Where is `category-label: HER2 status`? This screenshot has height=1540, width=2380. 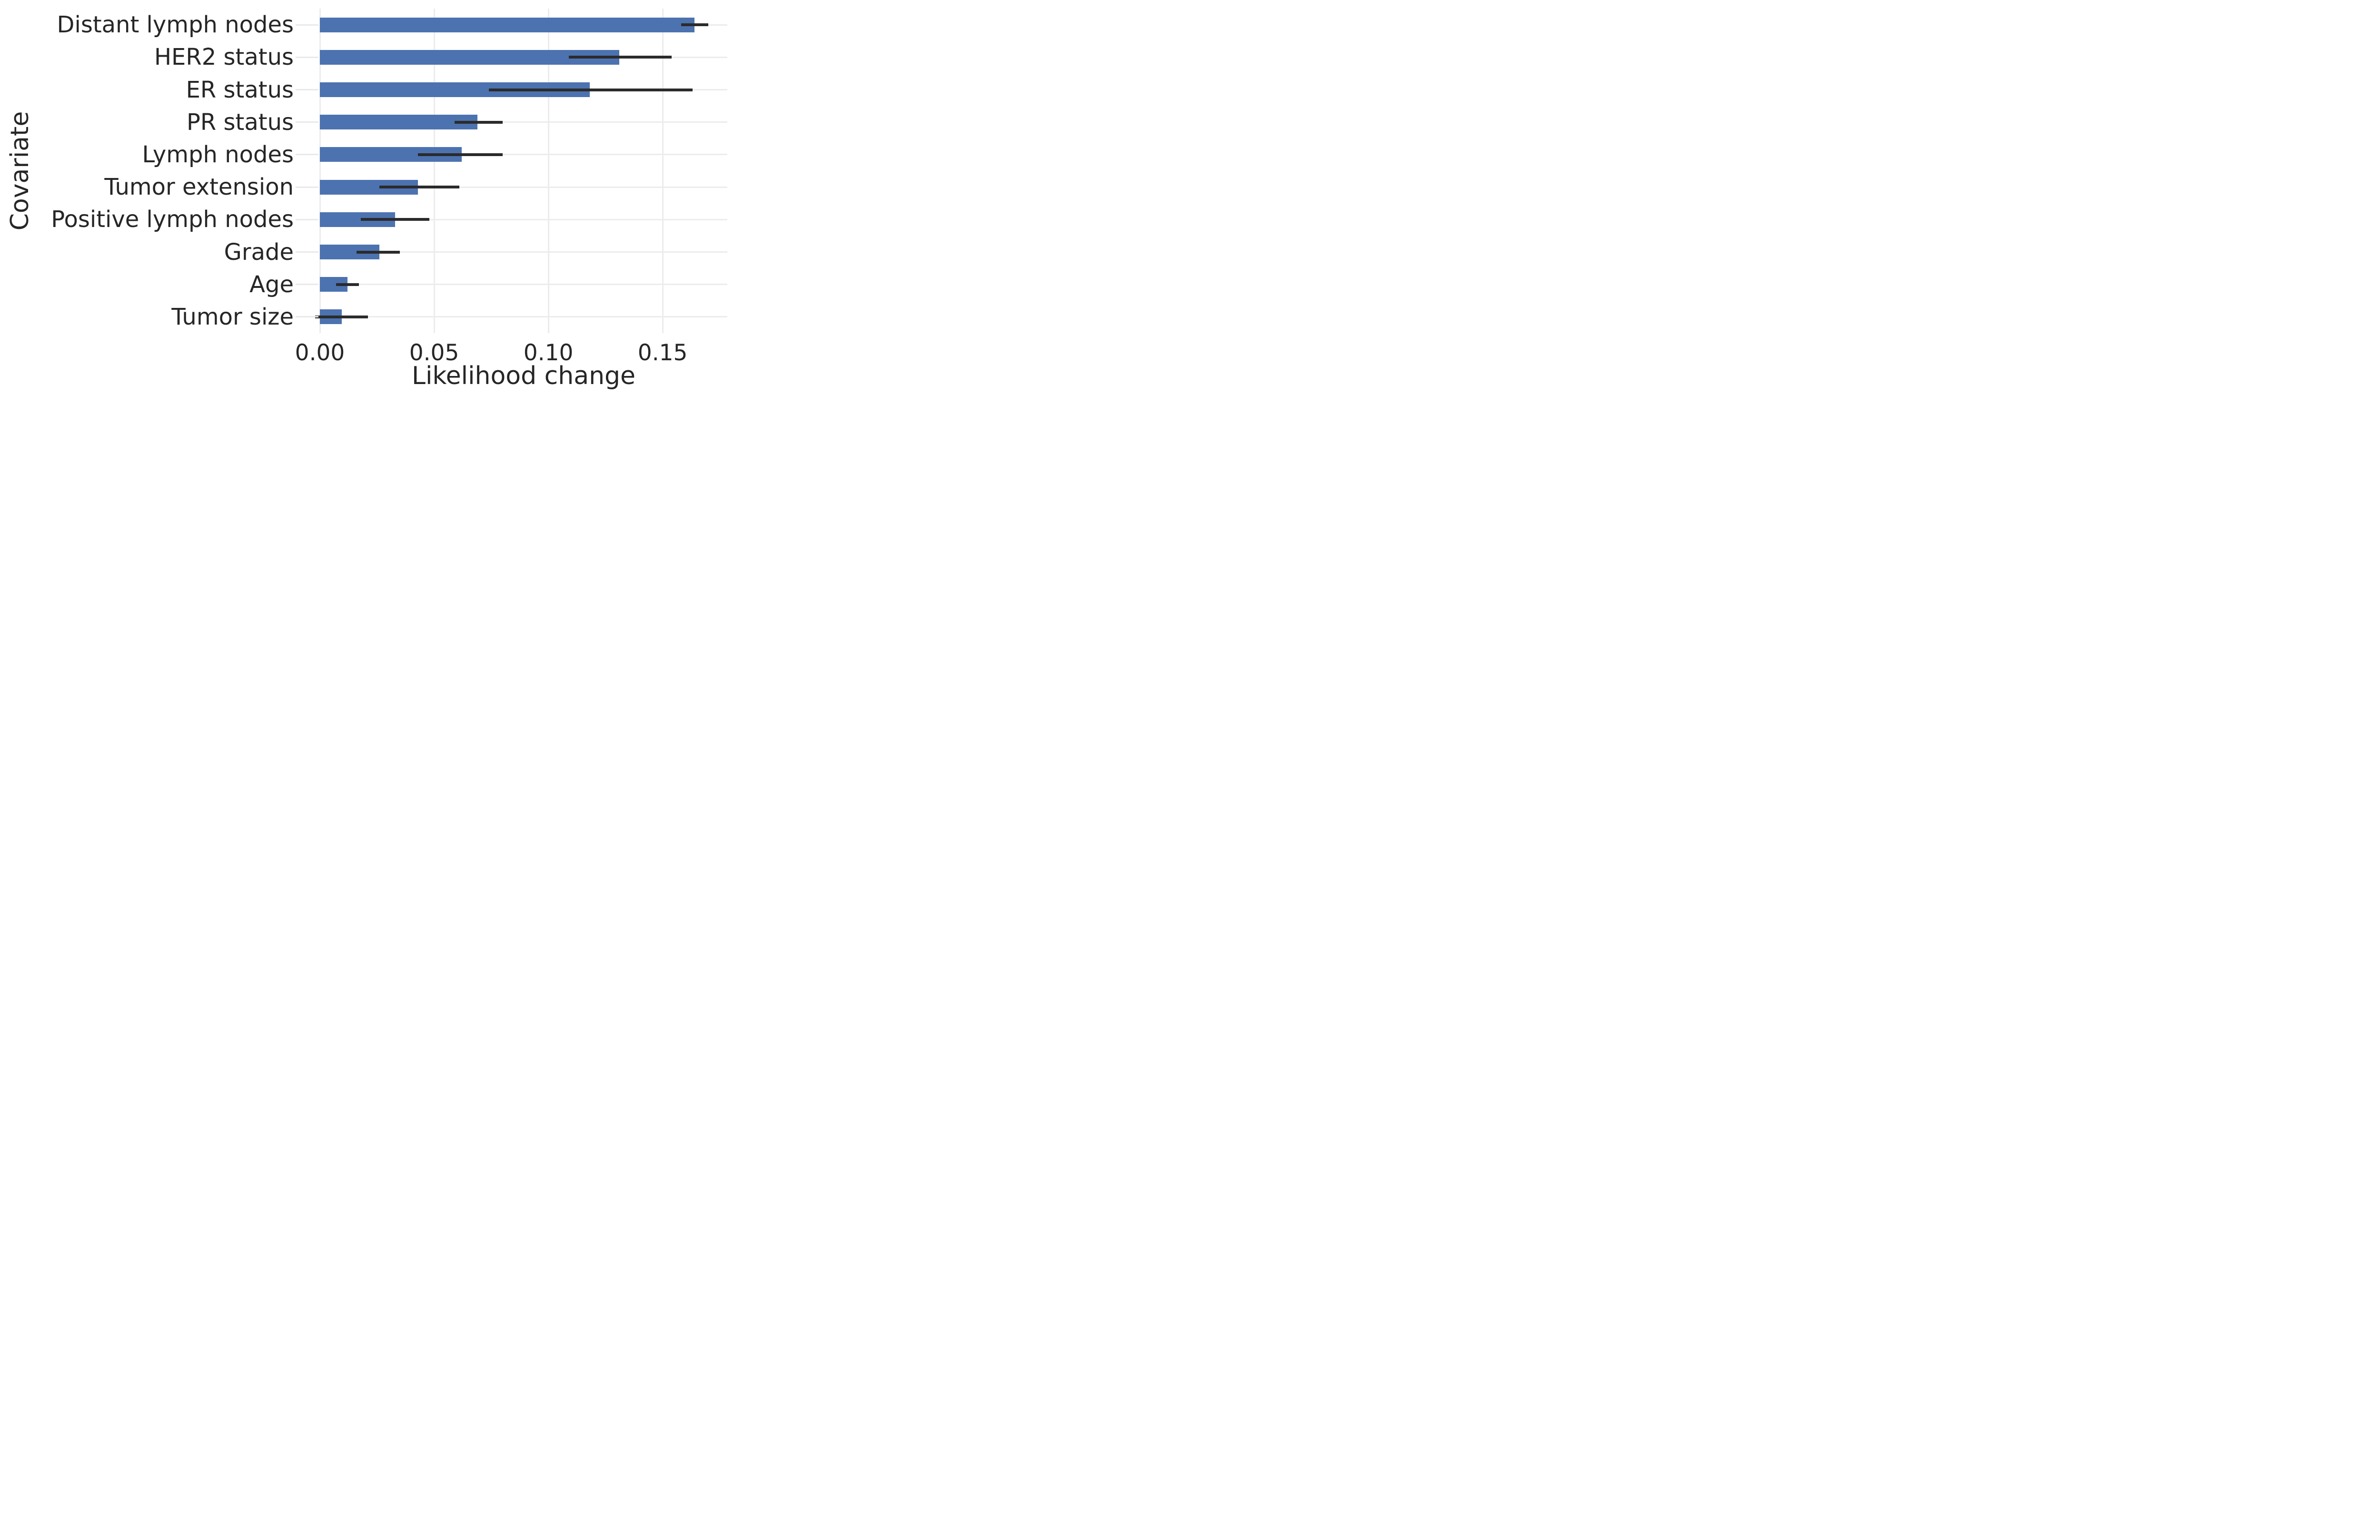 category-label: HER2 status is located at coordinates (224, 57).